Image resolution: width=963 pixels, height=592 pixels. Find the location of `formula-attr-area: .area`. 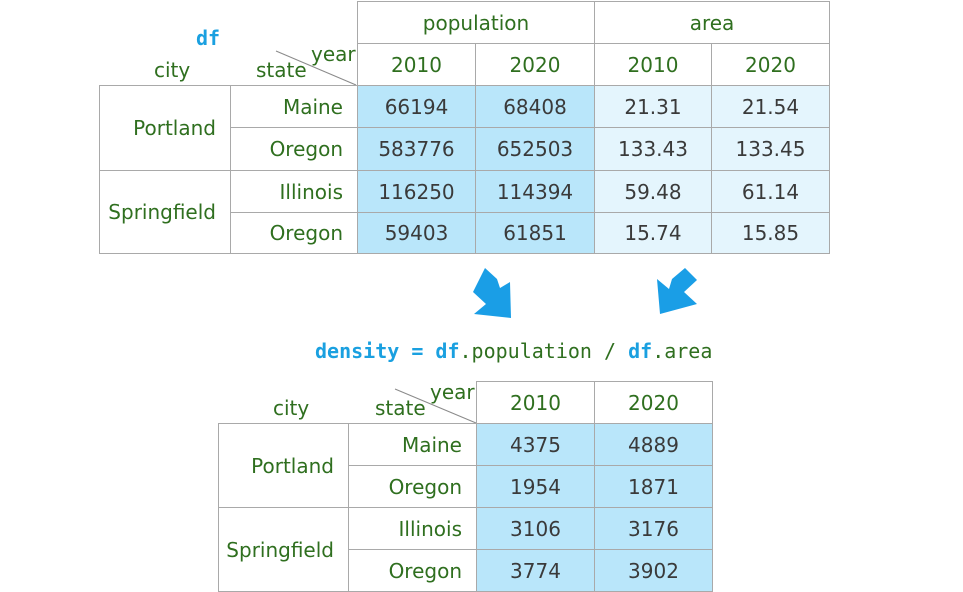

formula-attr-area: .area is located at coordinates (682, 351).